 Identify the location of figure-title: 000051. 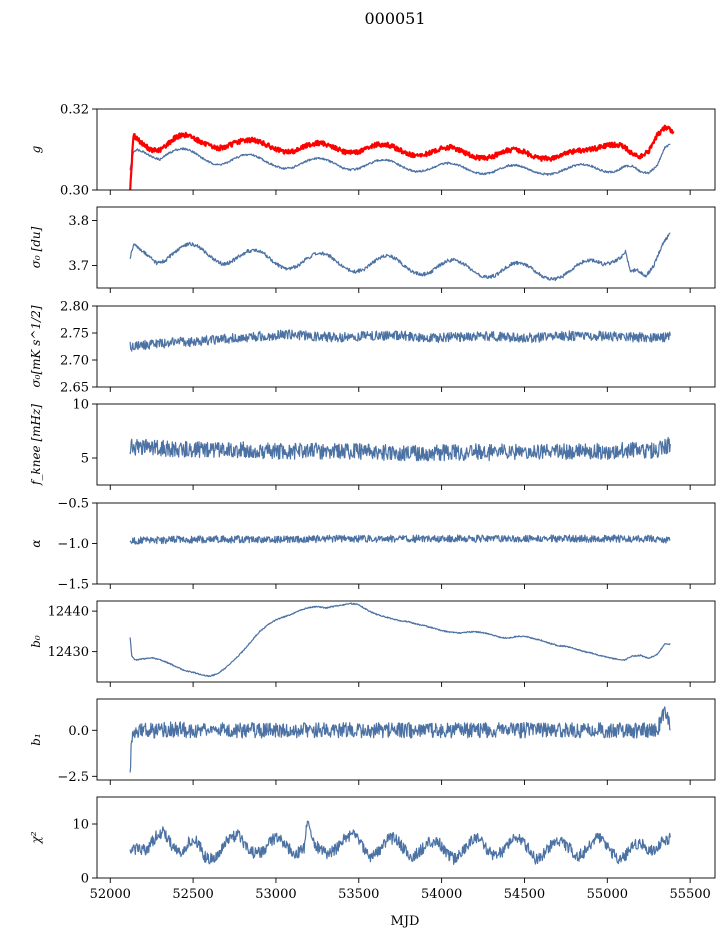
(394, 18).